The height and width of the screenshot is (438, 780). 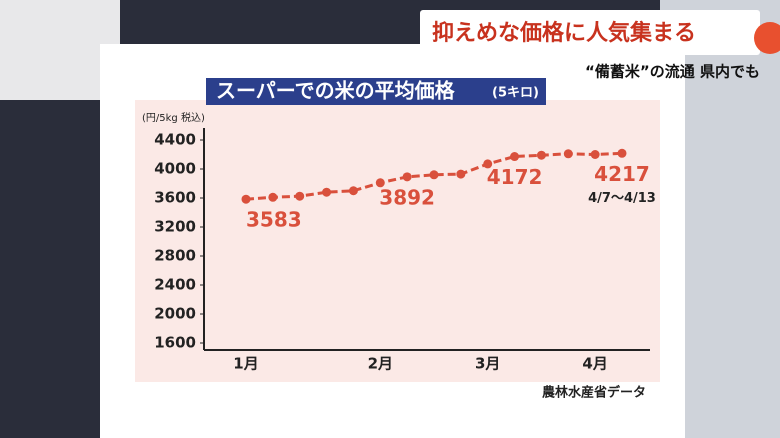 What do you see at coordinates (173, 117) in the screenshot?
I see `y-axis-label: (円/5kg 税込)` at bounding box center [173, 117].